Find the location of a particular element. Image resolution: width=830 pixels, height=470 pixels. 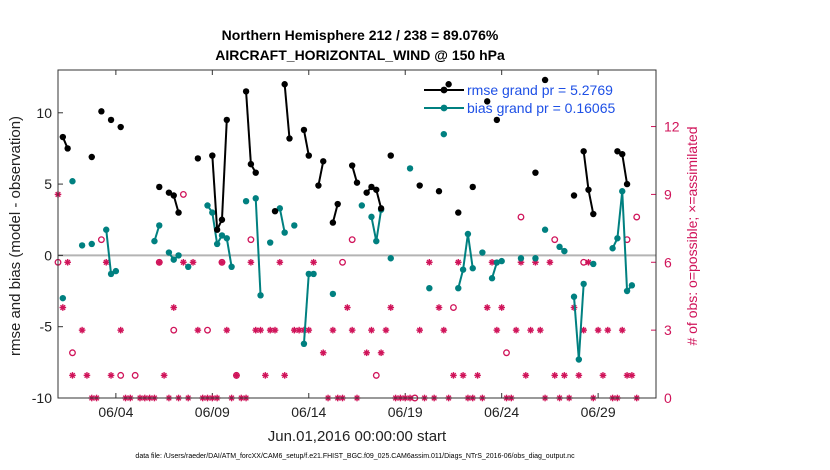

y-tick-label: 0 is located at coordinates (48, 255).